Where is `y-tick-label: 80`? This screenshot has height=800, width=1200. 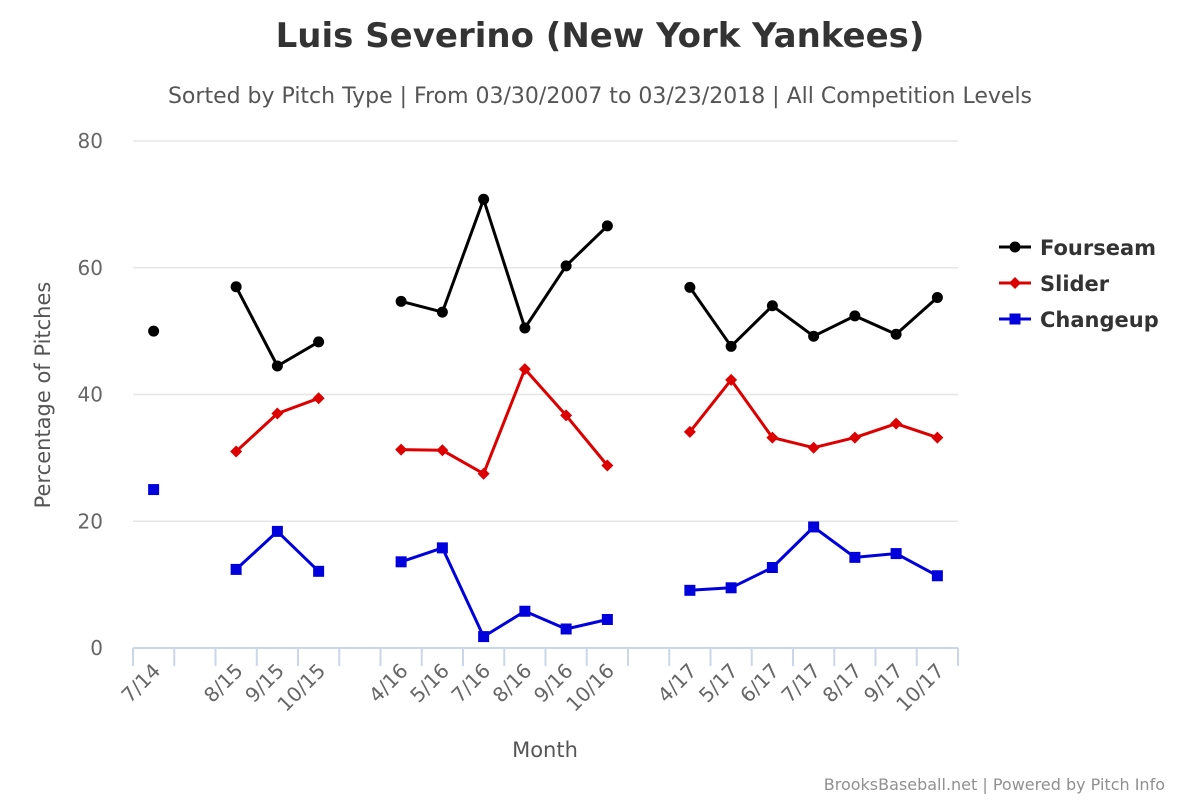
y-tick-label: 80 is located at coordinates (90, 141).